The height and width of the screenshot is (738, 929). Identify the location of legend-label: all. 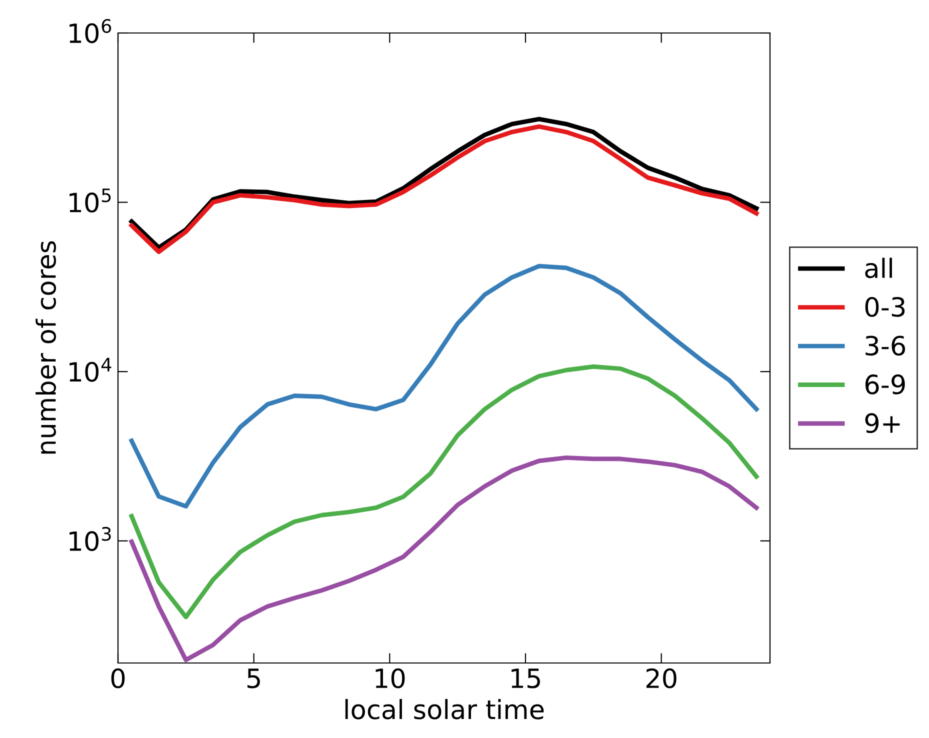
(878, 268).